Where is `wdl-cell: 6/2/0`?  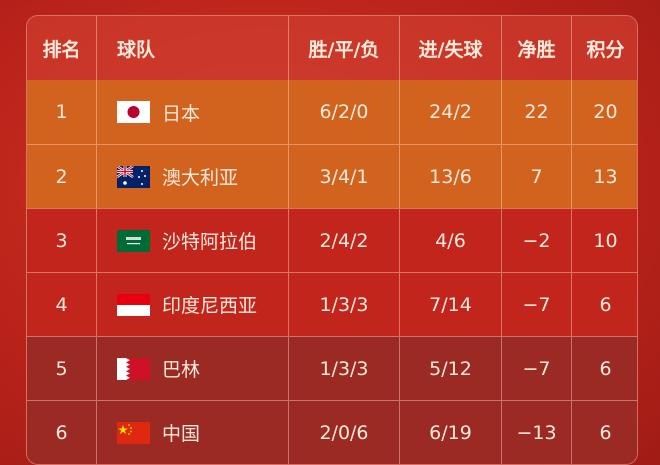 wdl-cell: 6/2/0 is located at coordinates (343, 112).